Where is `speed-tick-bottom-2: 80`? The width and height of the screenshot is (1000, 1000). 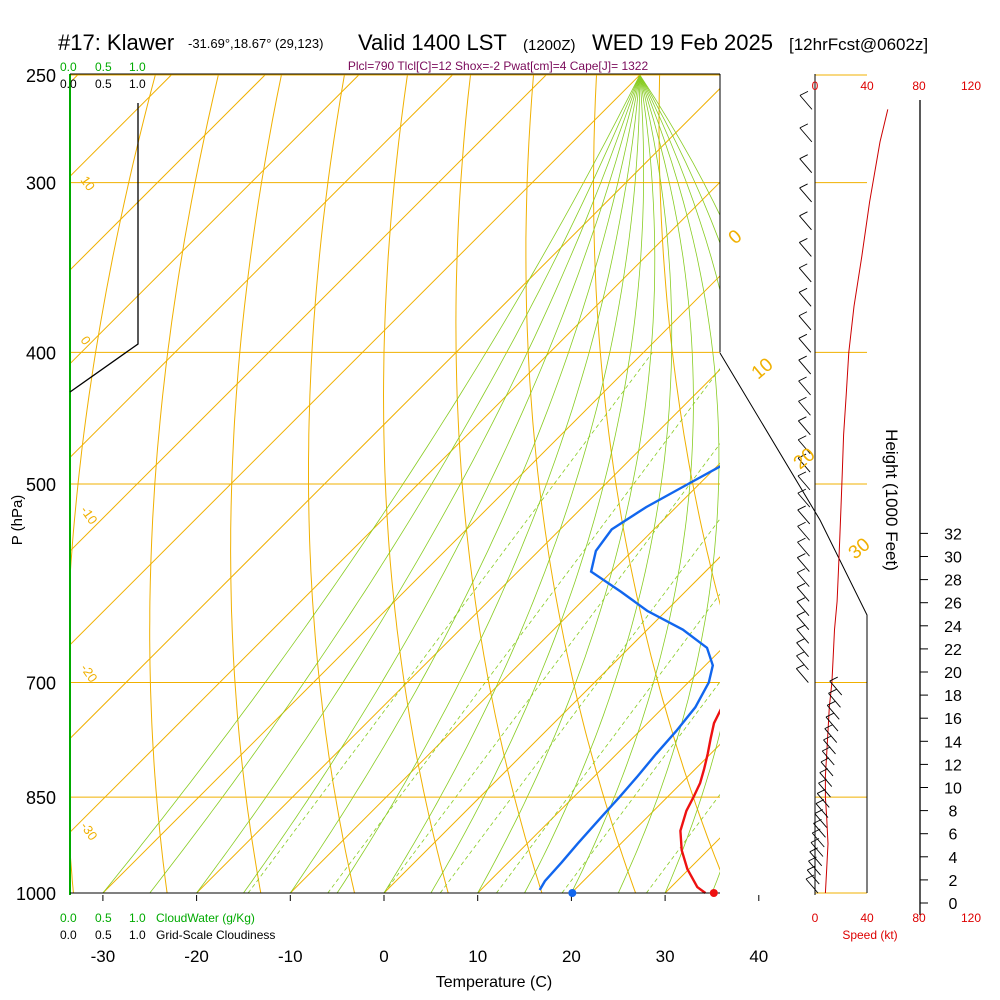
speed-tick-bottom-2: 80 is located at coordinates (919, 918).